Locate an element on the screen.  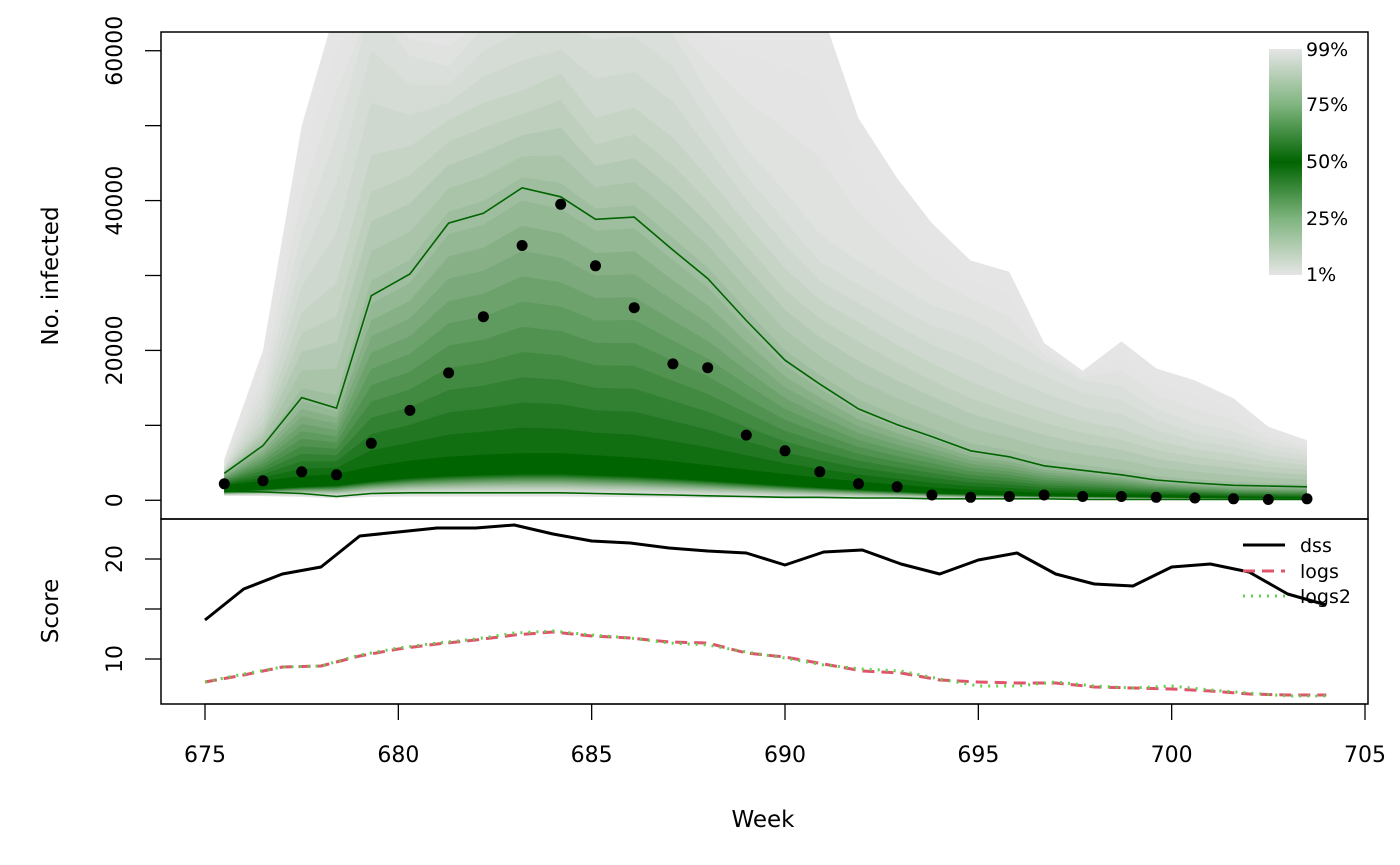
fan-legend-label-25: 25% is located at coordinates (1327, 219).